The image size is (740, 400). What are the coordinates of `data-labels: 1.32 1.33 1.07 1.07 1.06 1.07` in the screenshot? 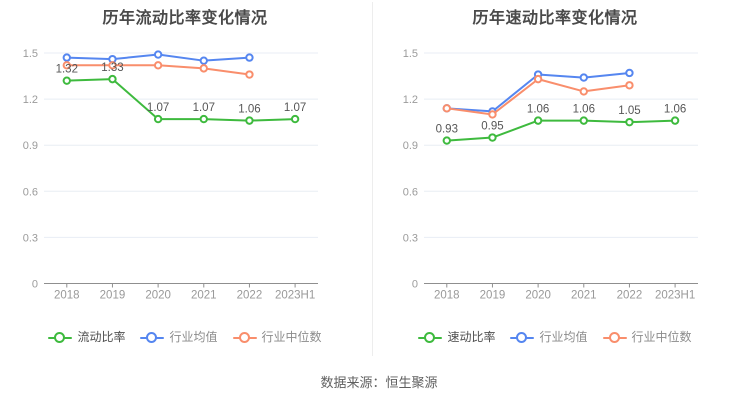 It's located at (181, 88).